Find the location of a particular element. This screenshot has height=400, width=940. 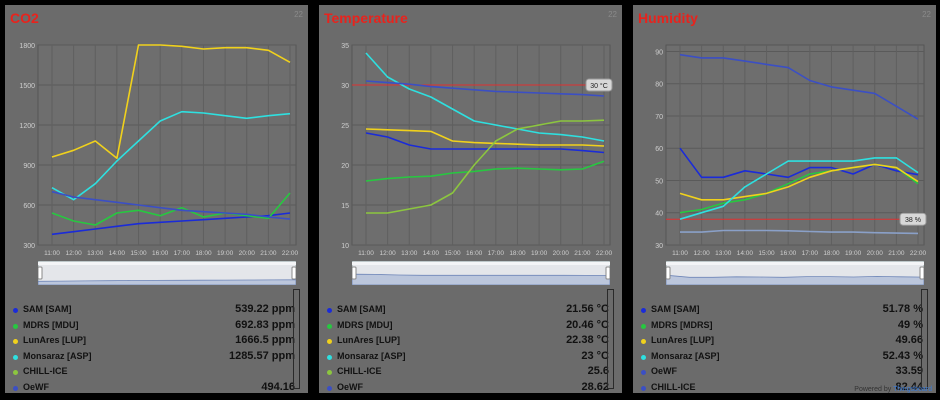

legend-value: 33.59 is located at coordinates (909, 371).